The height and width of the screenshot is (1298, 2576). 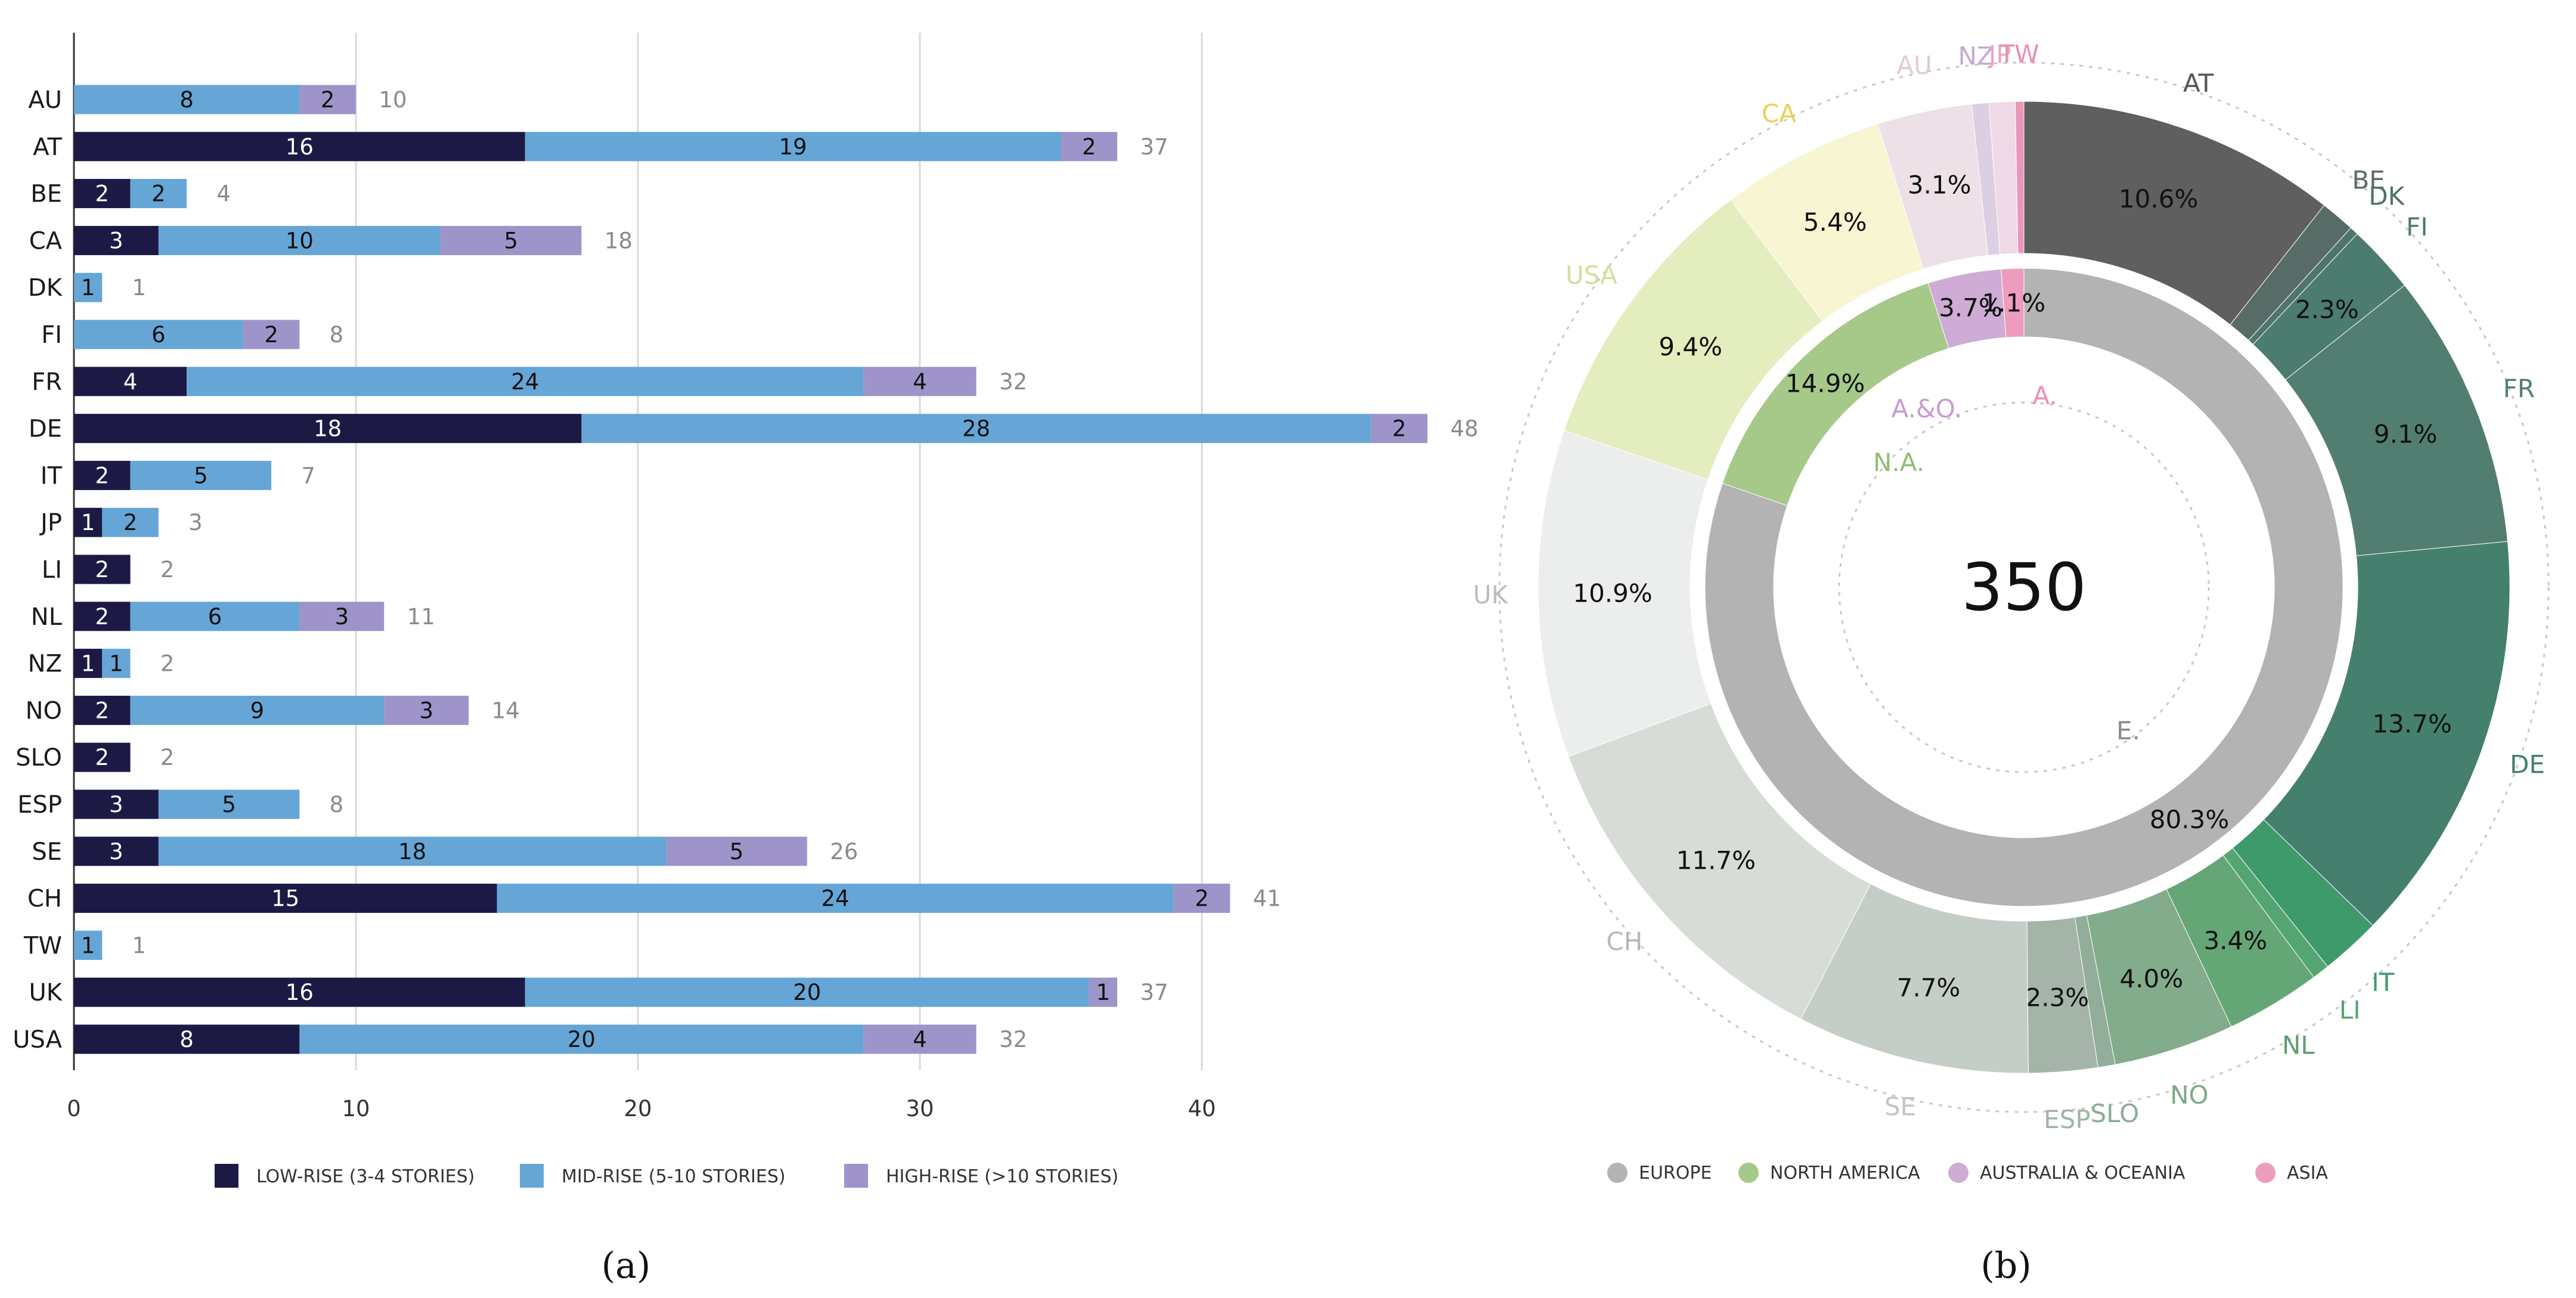 I want to click on donut-outer-country-label: LI, so click(x=2350, y=1010).